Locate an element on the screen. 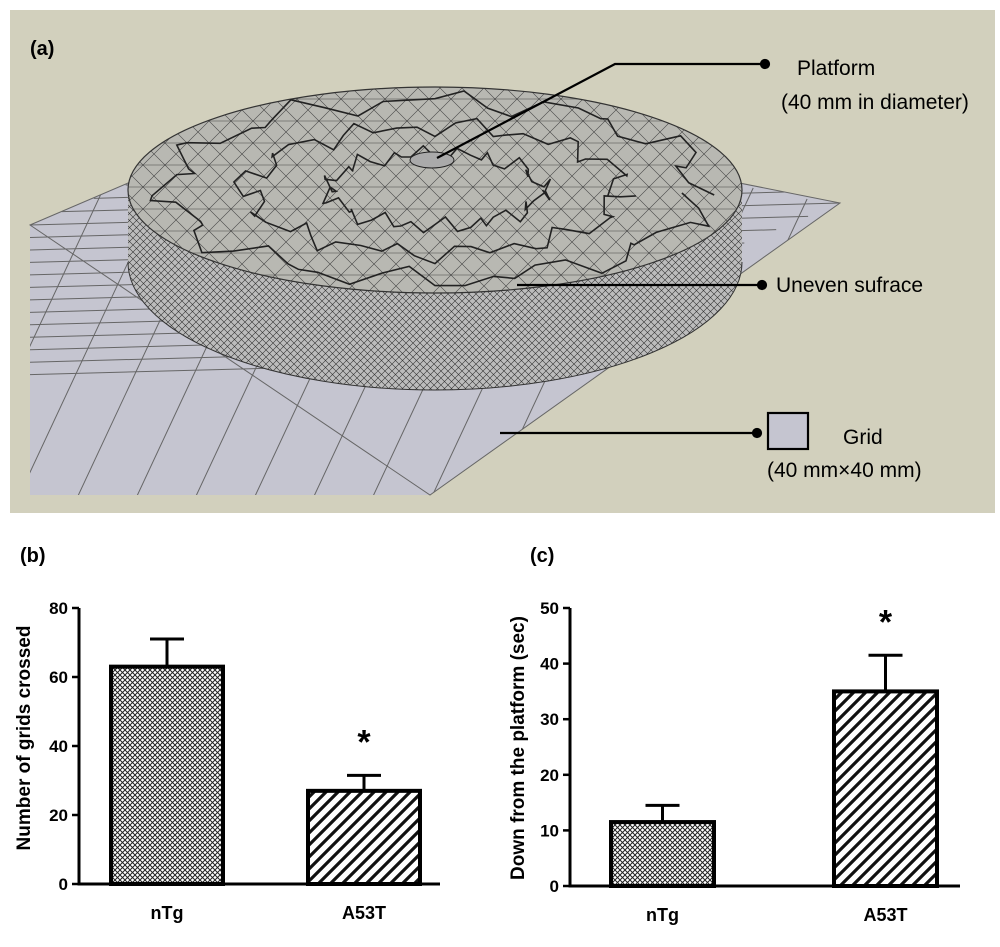 This screenshot has width=1000, height=947. grid-label: Grid is located at coordinates (863, 437).